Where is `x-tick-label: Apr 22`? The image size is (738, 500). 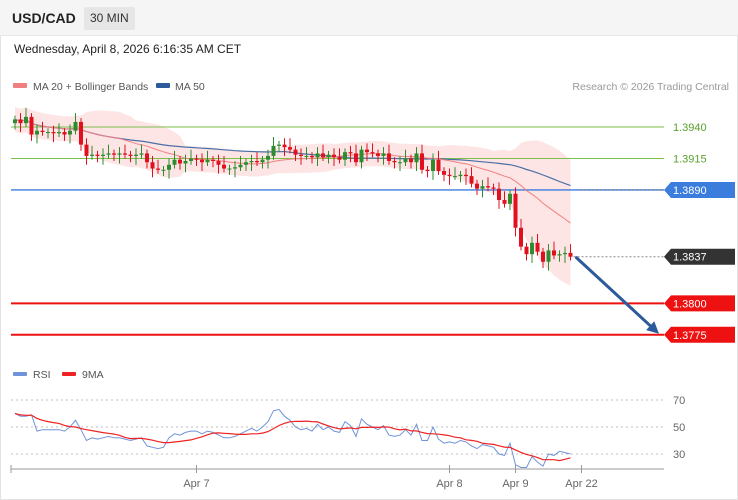 x-tick-label: Apr 22 is located at coordinates (581, 484).